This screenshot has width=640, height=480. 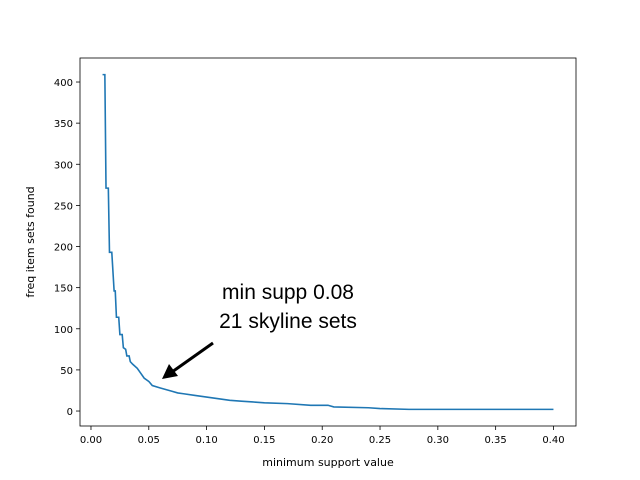 What do you see at coordinates (30, 241) in the screenshot?
I see `y-axis-label: freq item sets found` at bounding box center [30, 241].